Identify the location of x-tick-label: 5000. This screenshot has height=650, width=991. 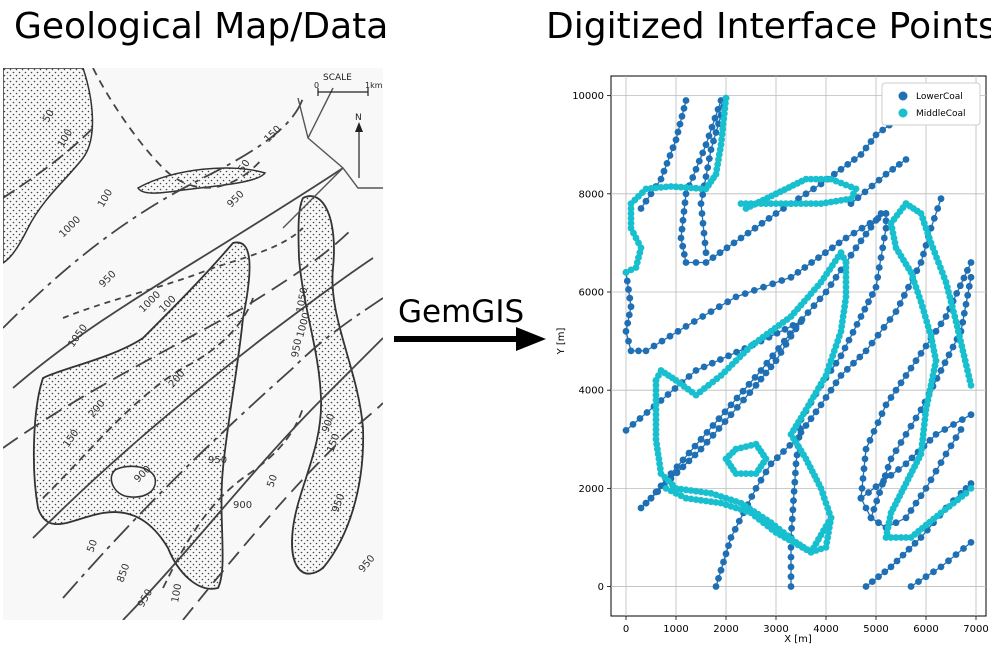
(875, 629).